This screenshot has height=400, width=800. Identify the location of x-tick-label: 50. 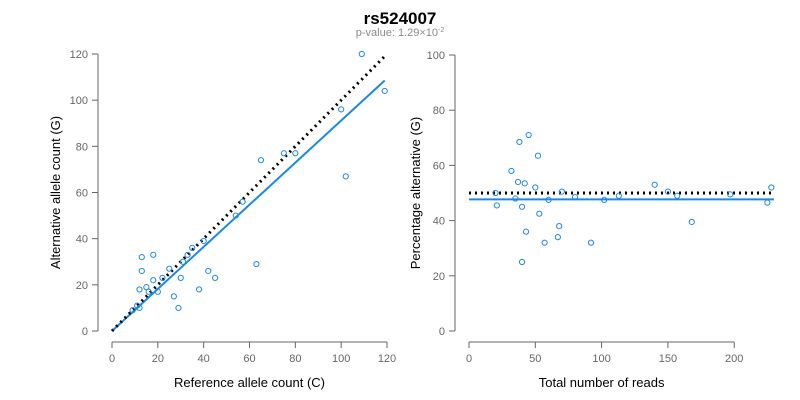
(535, 359).